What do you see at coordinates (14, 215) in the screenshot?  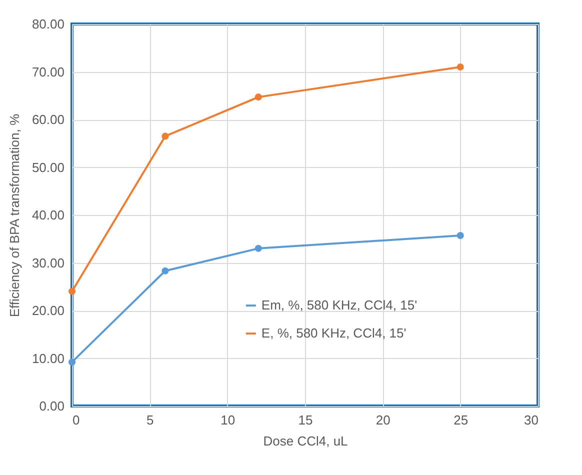 I see `y-axis-title: Efficiency of BPA transformation, %` at bounding box center [14, 215].